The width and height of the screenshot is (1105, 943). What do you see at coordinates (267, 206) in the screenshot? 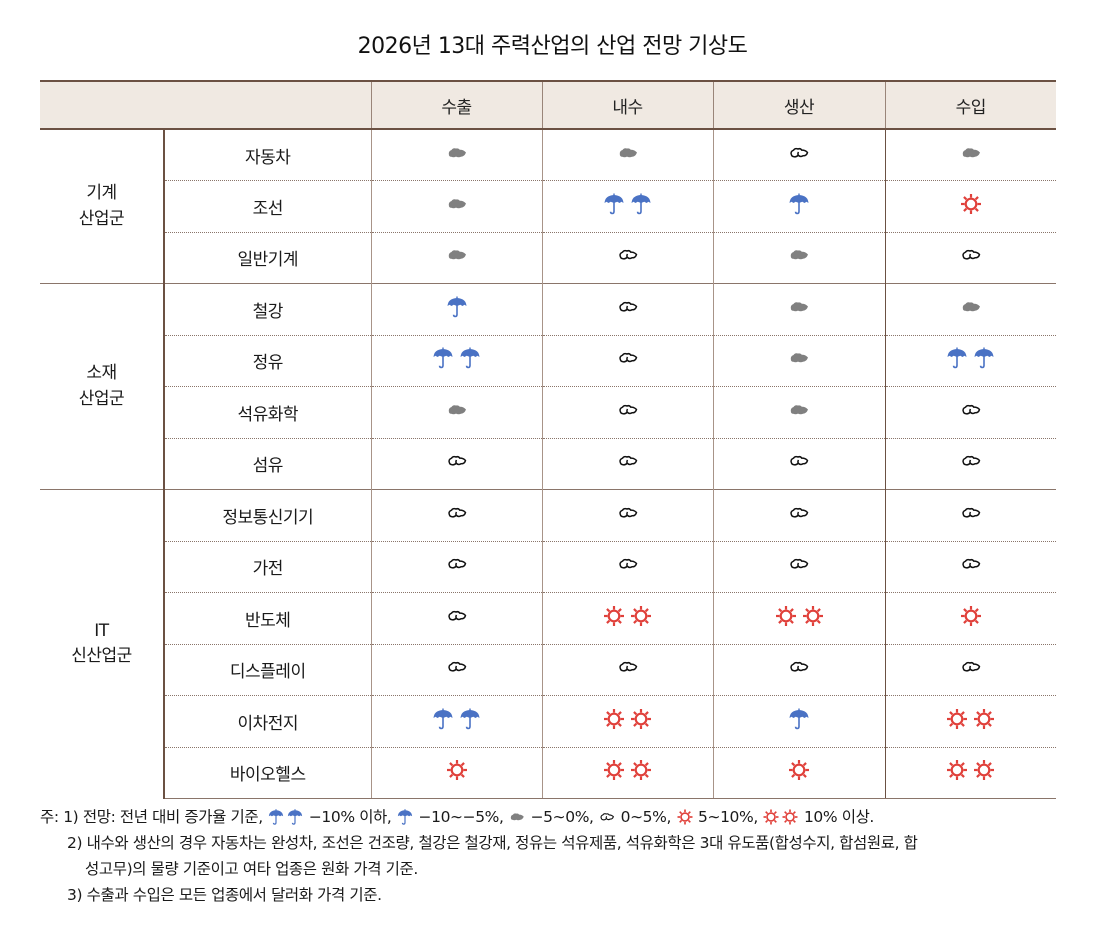
I see `industry-name: 조선` at bounding box center [267, 206].